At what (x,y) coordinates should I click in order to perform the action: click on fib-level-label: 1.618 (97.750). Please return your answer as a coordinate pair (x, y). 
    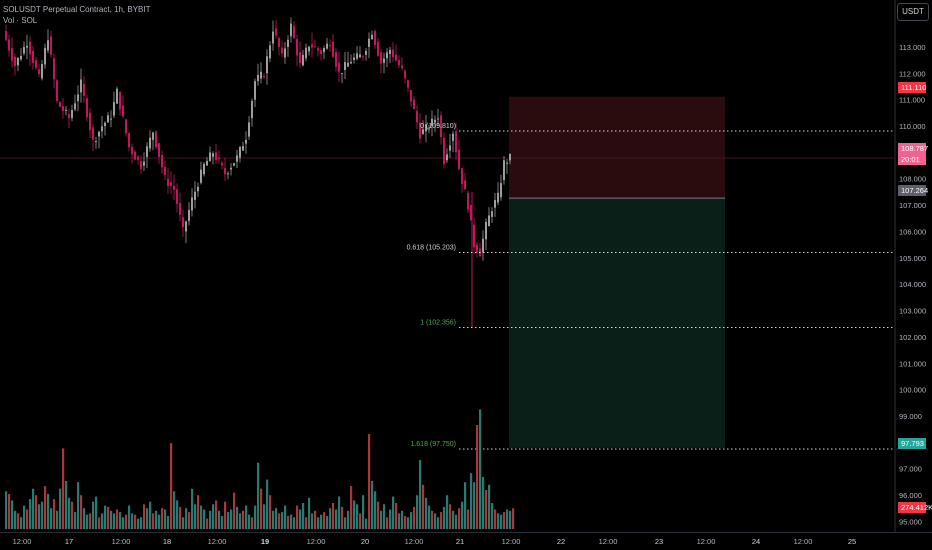
    Looking at the image, I should click on (433, 444).